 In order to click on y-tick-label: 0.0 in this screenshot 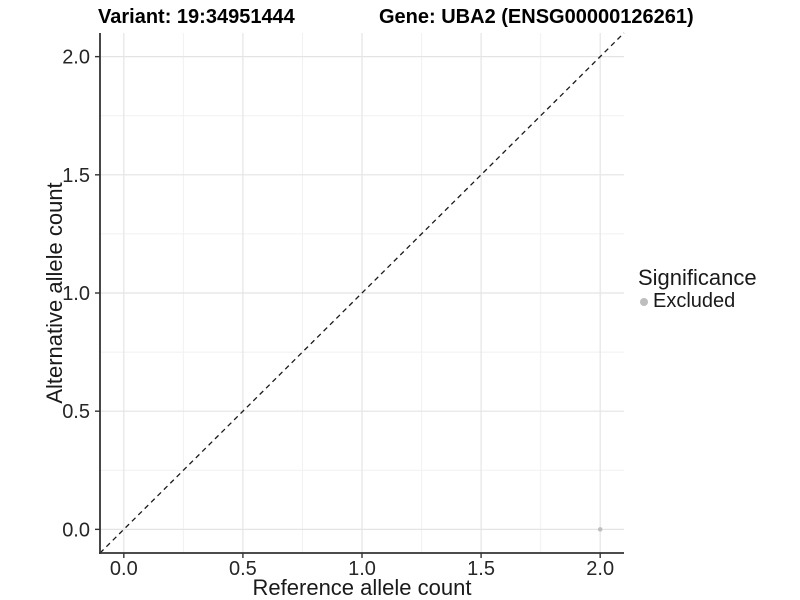, I will do `click(76, 530)`.